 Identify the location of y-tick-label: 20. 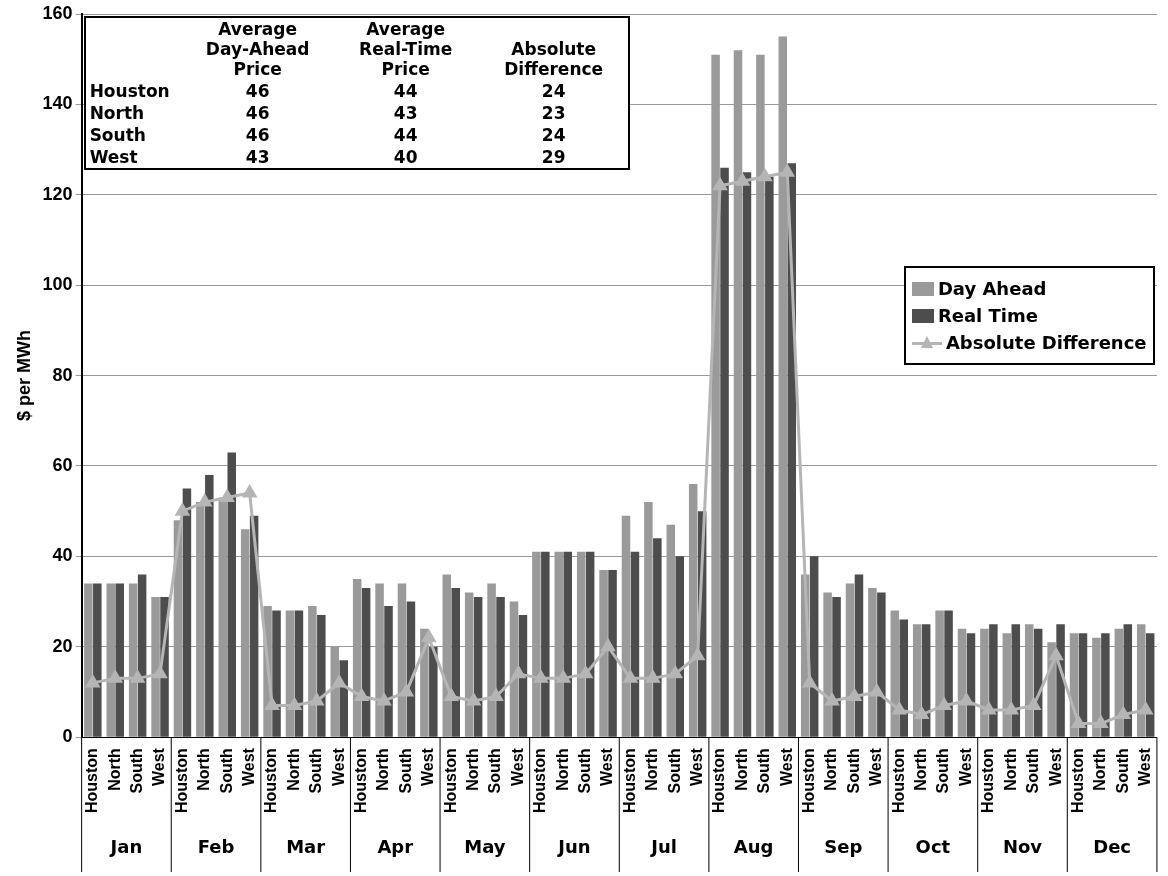
(62, 645).